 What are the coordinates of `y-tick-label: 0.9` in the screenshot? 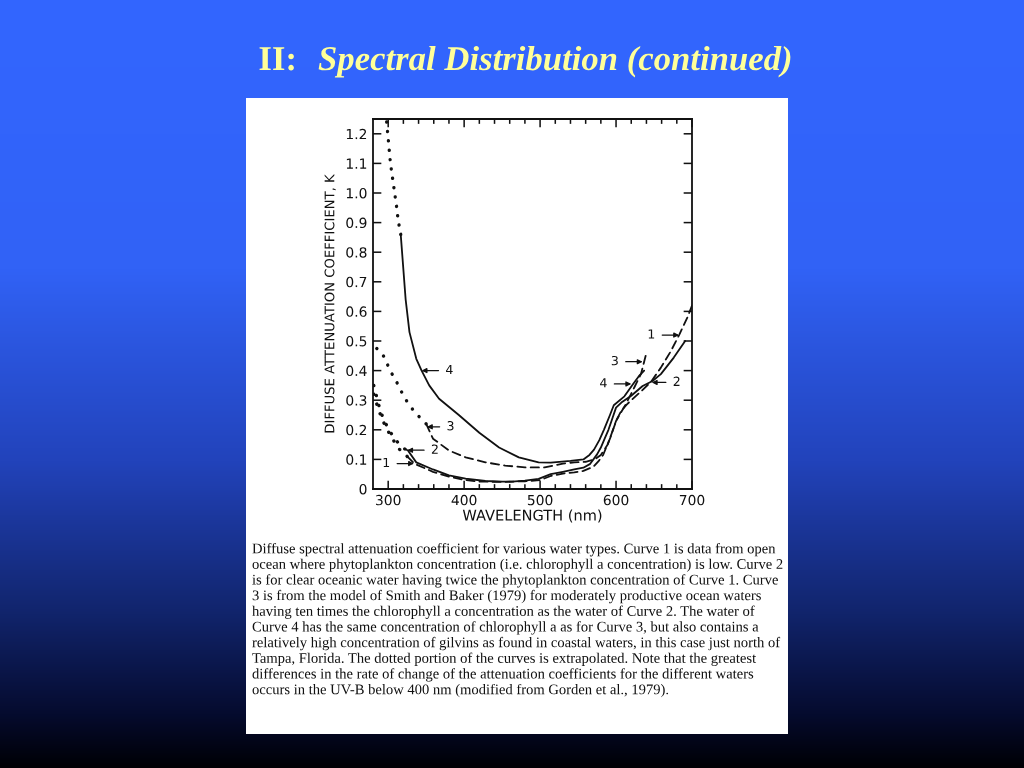 It's located at (356, 223).